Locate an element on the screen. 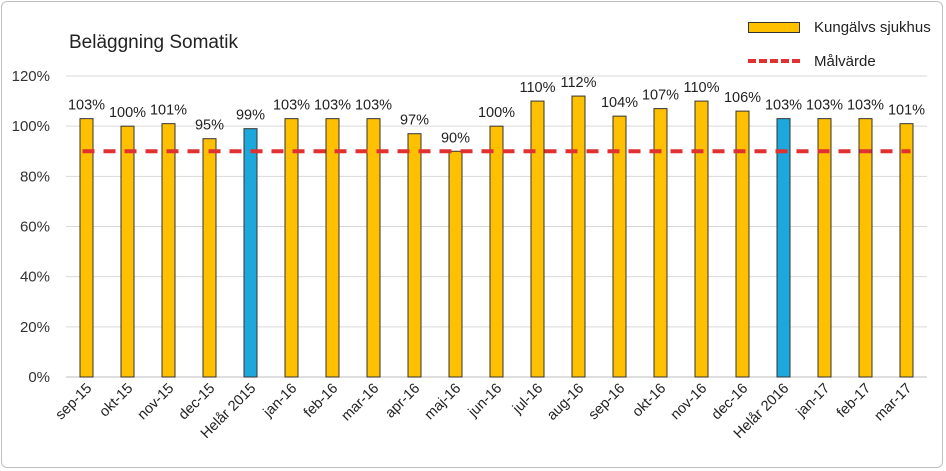 This screenshot has height=471, width=946. y-axis-ticks: 0% 20% 40% 60% 80% 100% 120% is located at coordinates (31, 227).